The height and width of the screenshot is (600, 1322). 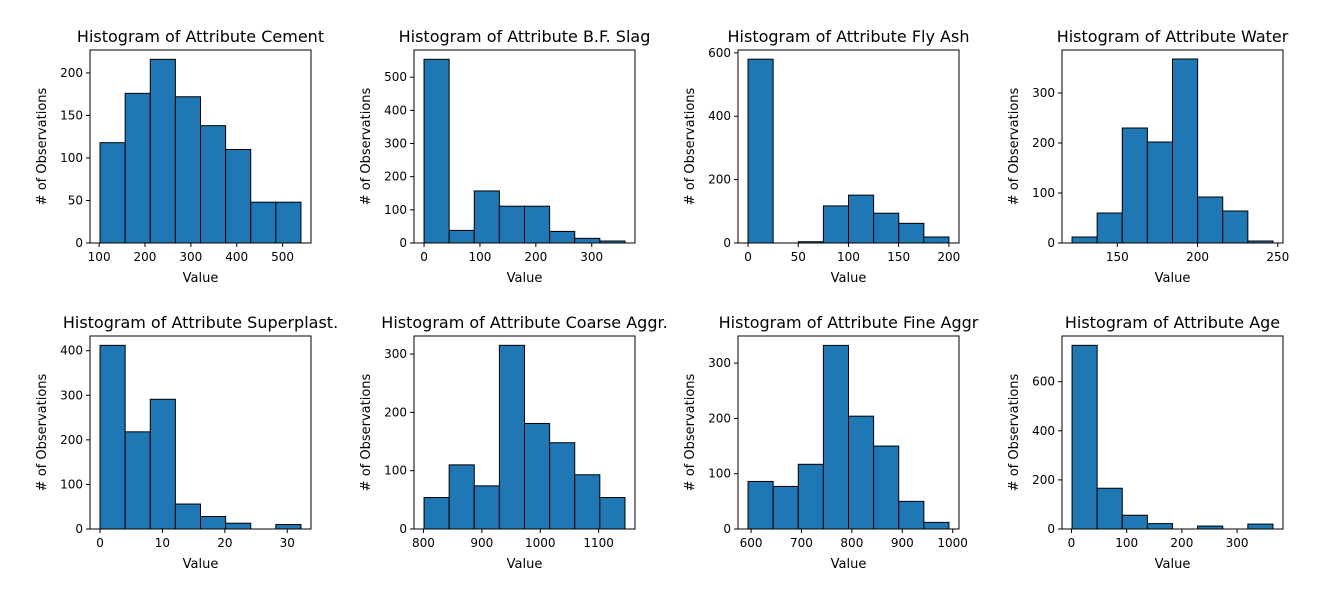 I want to click on x-tick-label: 800, so click(x=851, y=543).